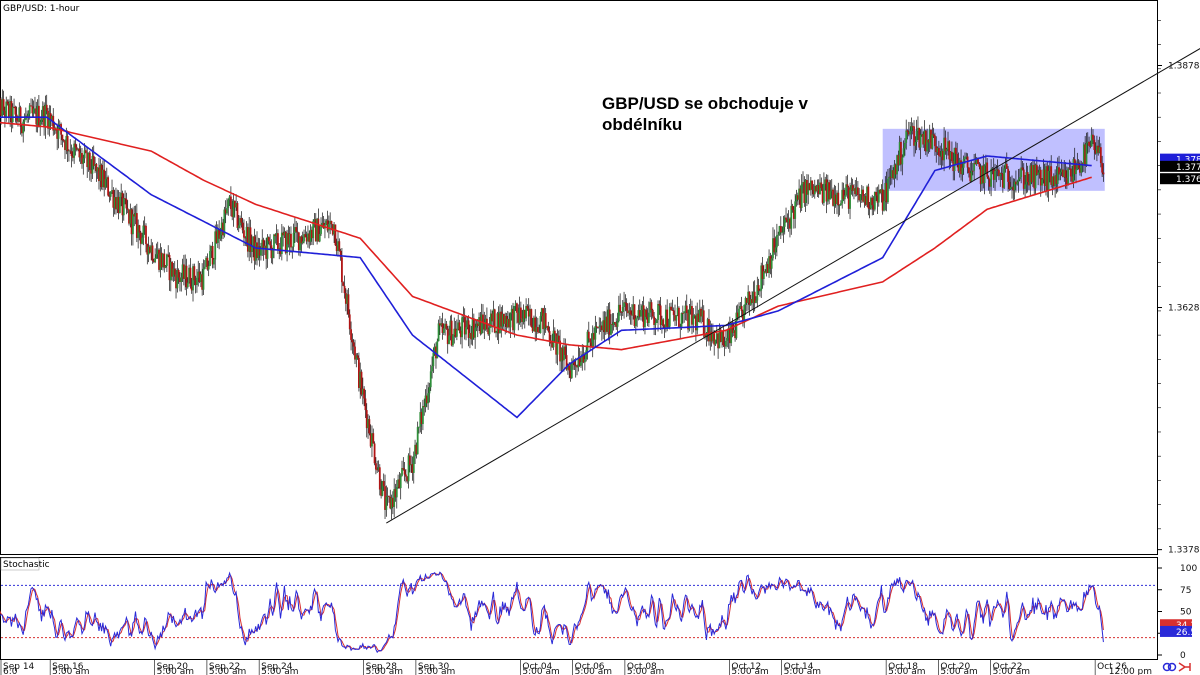 This screenshot has height=675, width=1200. Describe the element at coordinates (749, 671) in the screenshot. I see `time-subtick-label: 5:00 am` at that location.